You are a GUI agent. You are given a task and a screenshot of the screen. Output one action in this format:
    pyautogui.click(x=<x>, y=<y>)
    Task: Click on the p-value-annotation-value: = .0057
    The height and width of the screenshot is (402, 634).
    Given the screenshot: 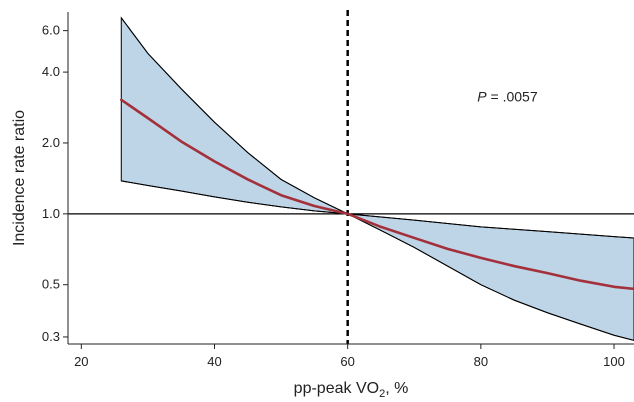 What is the action you would take?
    pyautogui.click(x=512, y=97)
    